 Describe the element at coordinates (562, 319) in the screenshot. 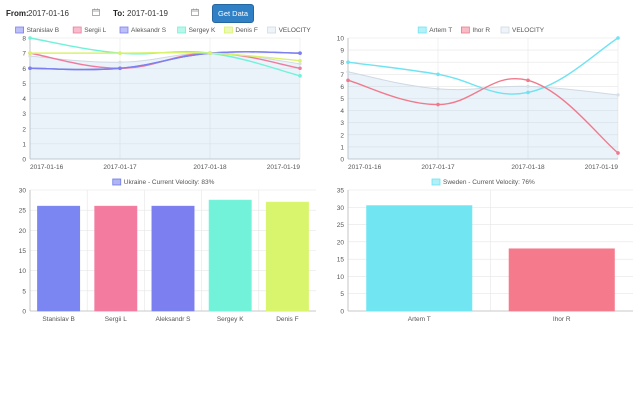

I see `x-tick-label: Ihor R` at that location.